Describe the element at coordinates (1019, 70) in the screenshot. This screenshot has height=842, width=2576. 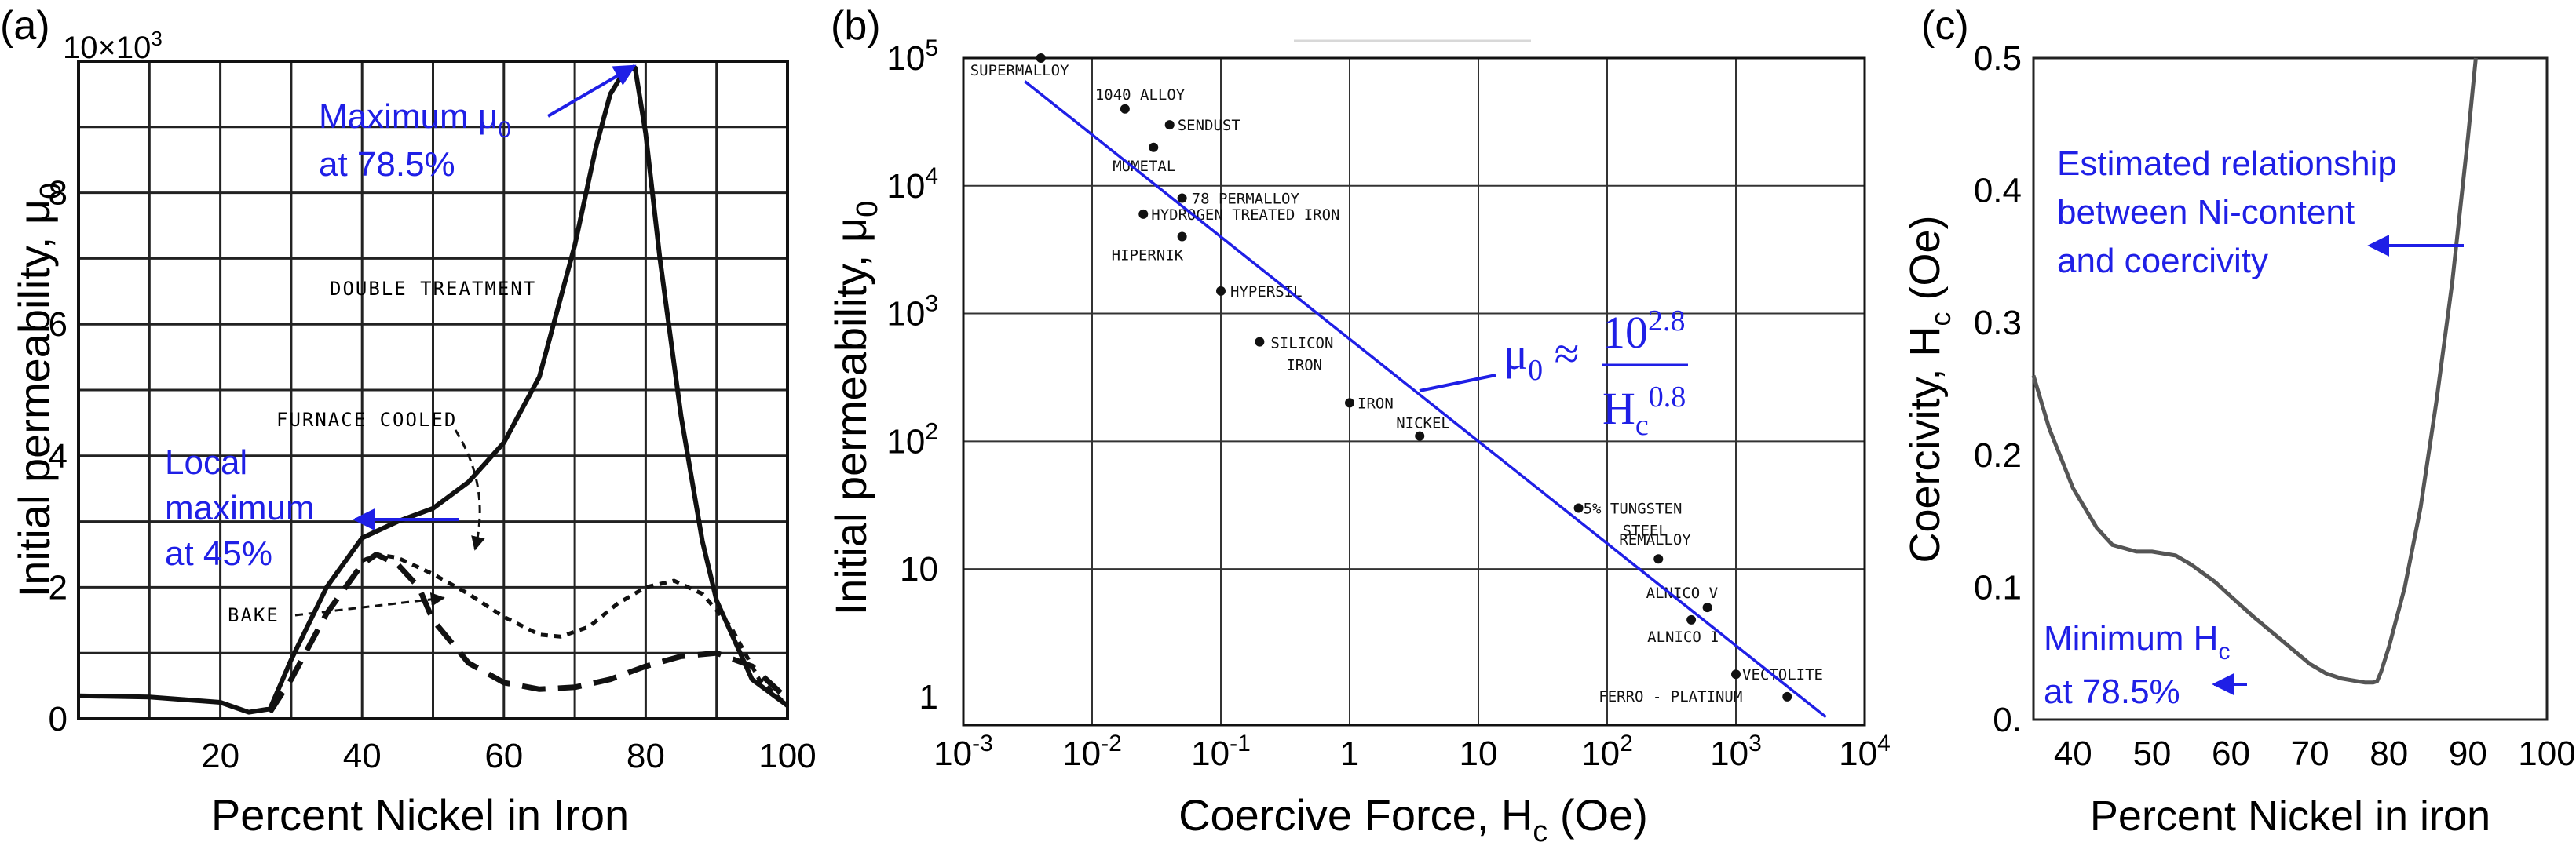
I see `point-label: SUPERMALLOY` at that location.